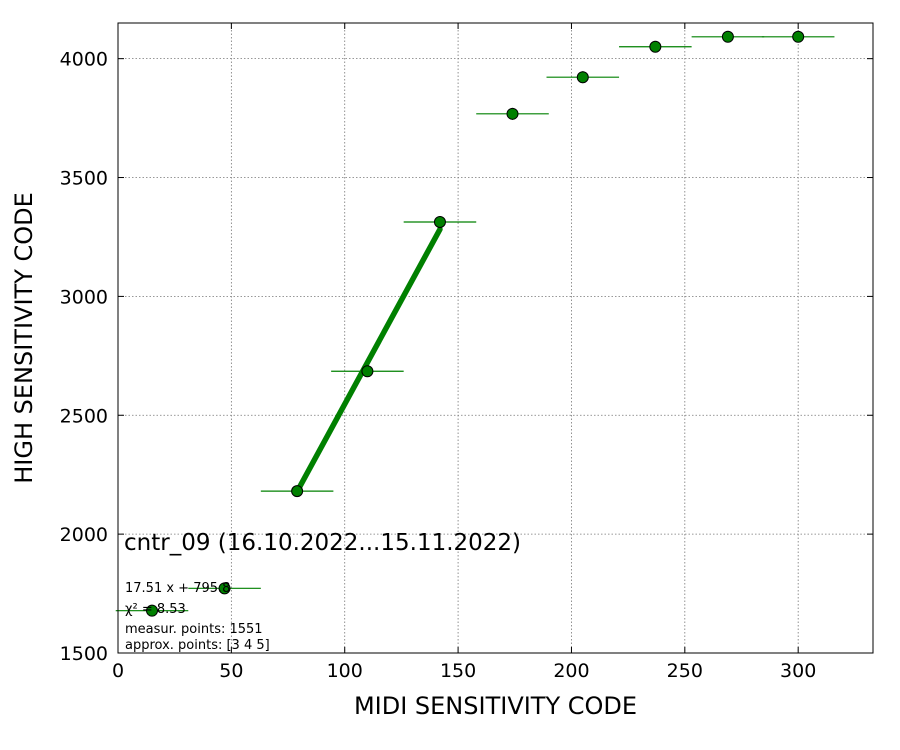  I want to click on fit-line-group, so click(368, 360).